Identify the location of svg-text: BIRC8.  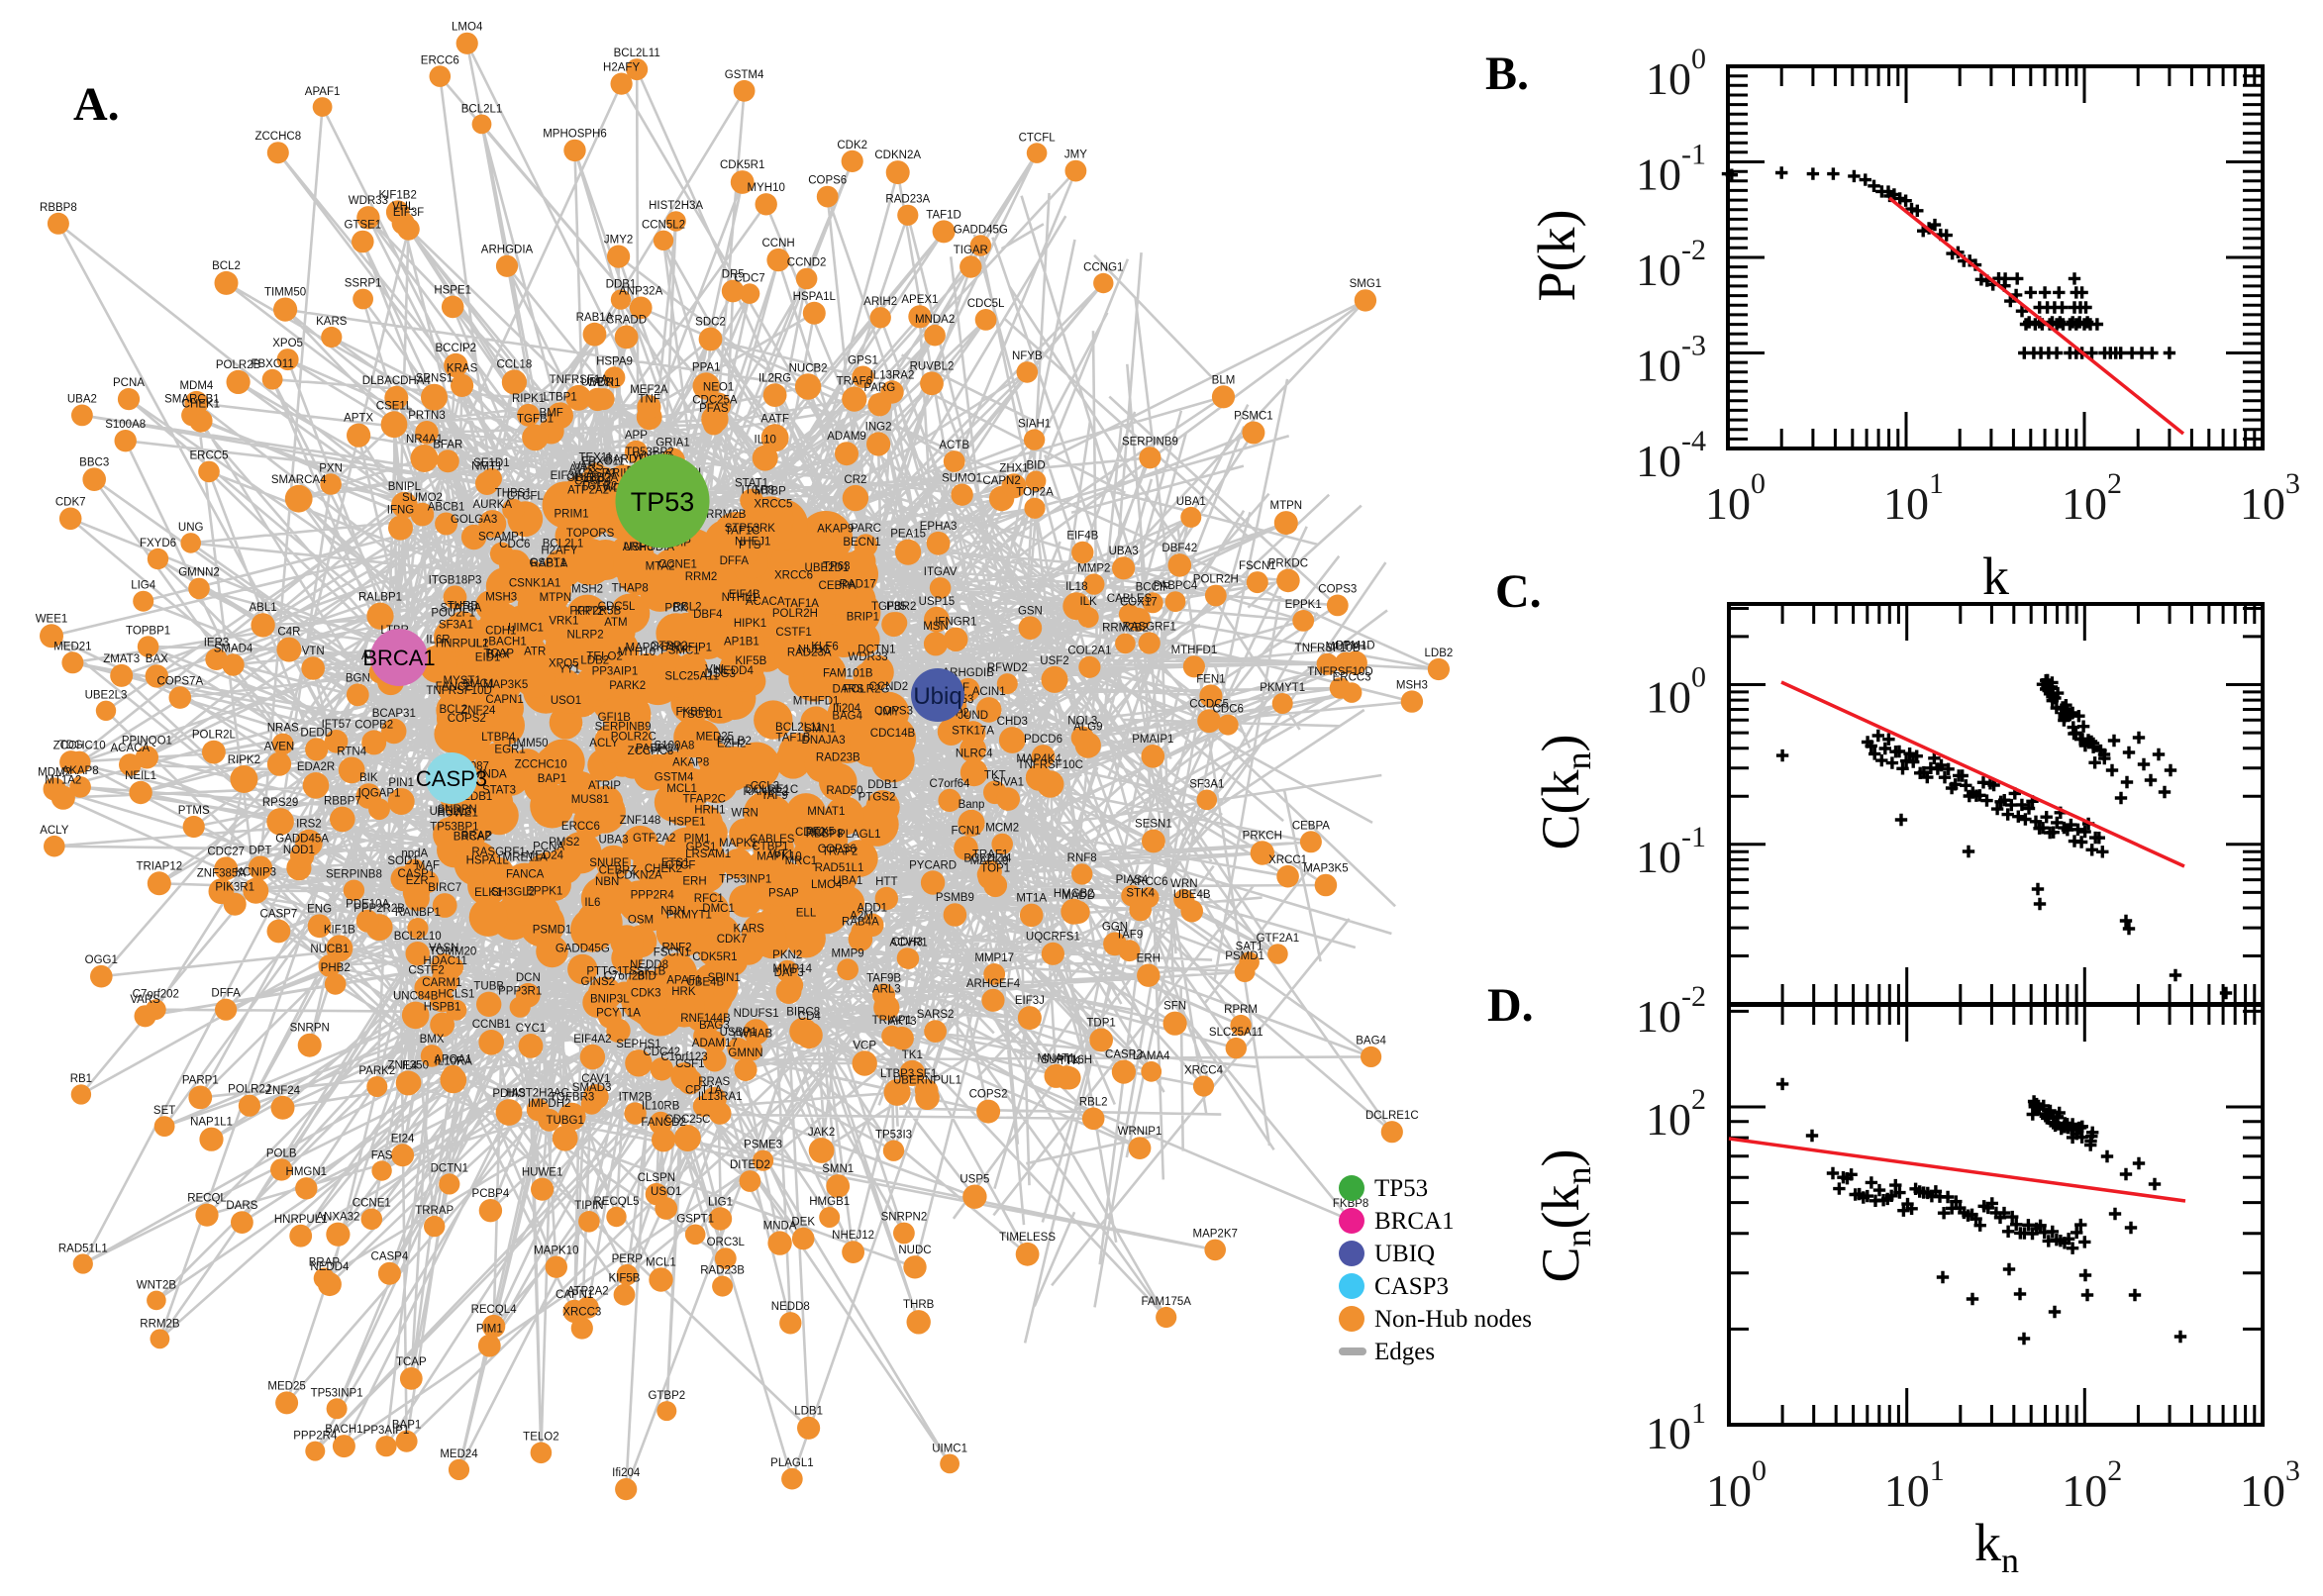
(803, 1013).